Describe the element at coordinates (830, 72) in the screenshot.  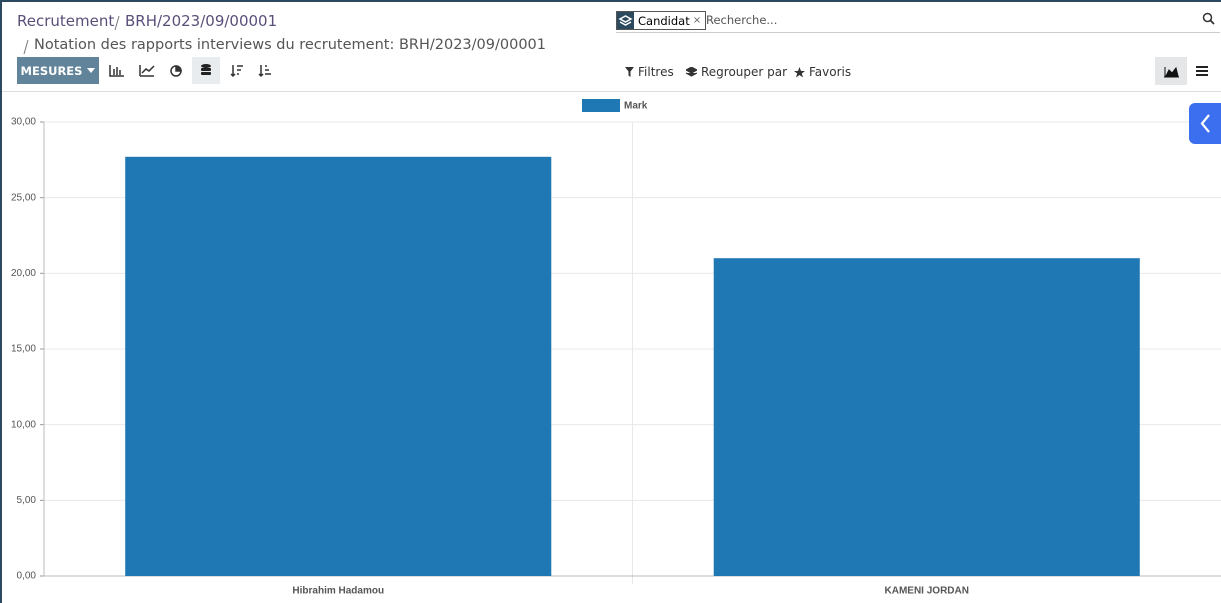
I see `favorites-label: Favoris` at that location.